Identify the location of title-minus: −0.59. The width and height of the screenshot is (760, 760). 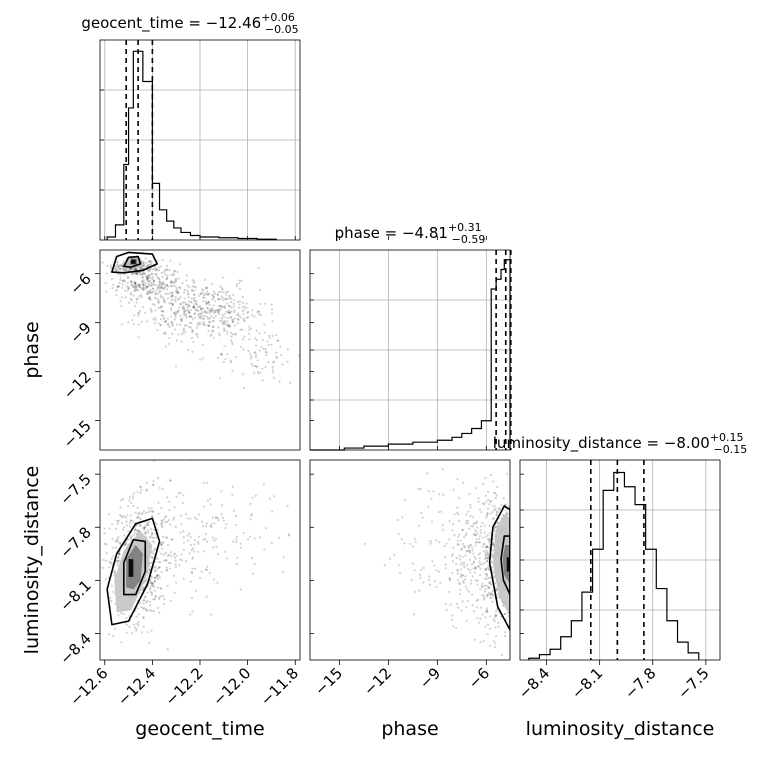
(469, 239).